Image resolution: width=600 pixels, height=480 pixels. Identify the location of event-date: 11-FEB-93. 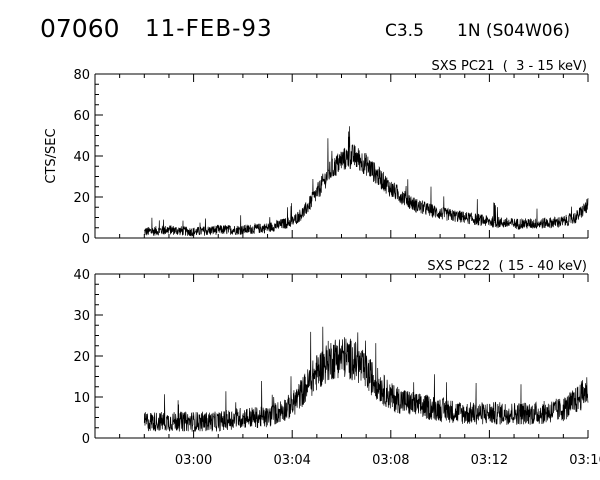
(209, 29).